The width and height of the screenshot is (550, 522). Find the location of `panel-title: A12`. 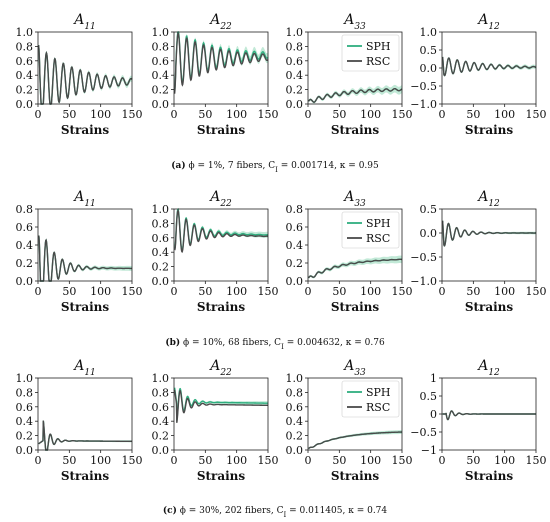

panel-title: A12 is located at coordinates (488, 199).